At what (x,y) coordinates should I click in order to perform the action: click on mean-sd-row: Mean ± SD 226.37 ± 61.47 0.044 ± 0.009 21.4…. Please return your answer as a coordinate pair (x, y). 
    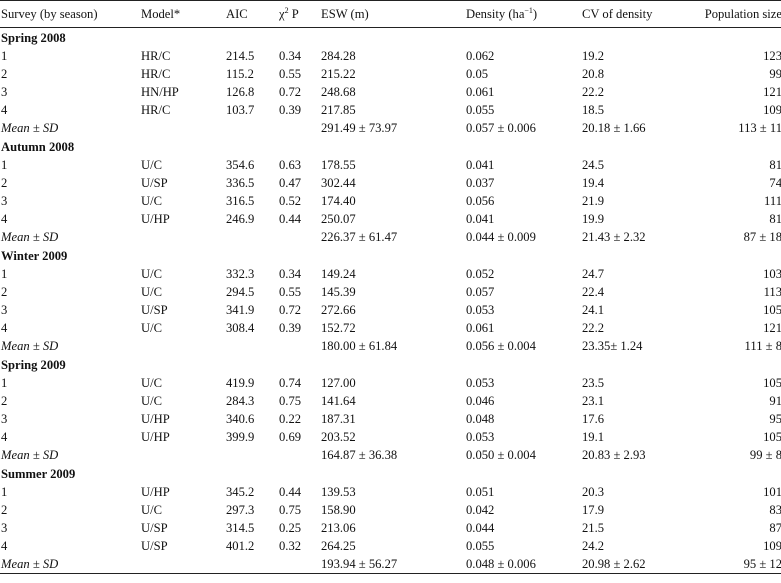
    Looking at the image, I should click on (390, 237).